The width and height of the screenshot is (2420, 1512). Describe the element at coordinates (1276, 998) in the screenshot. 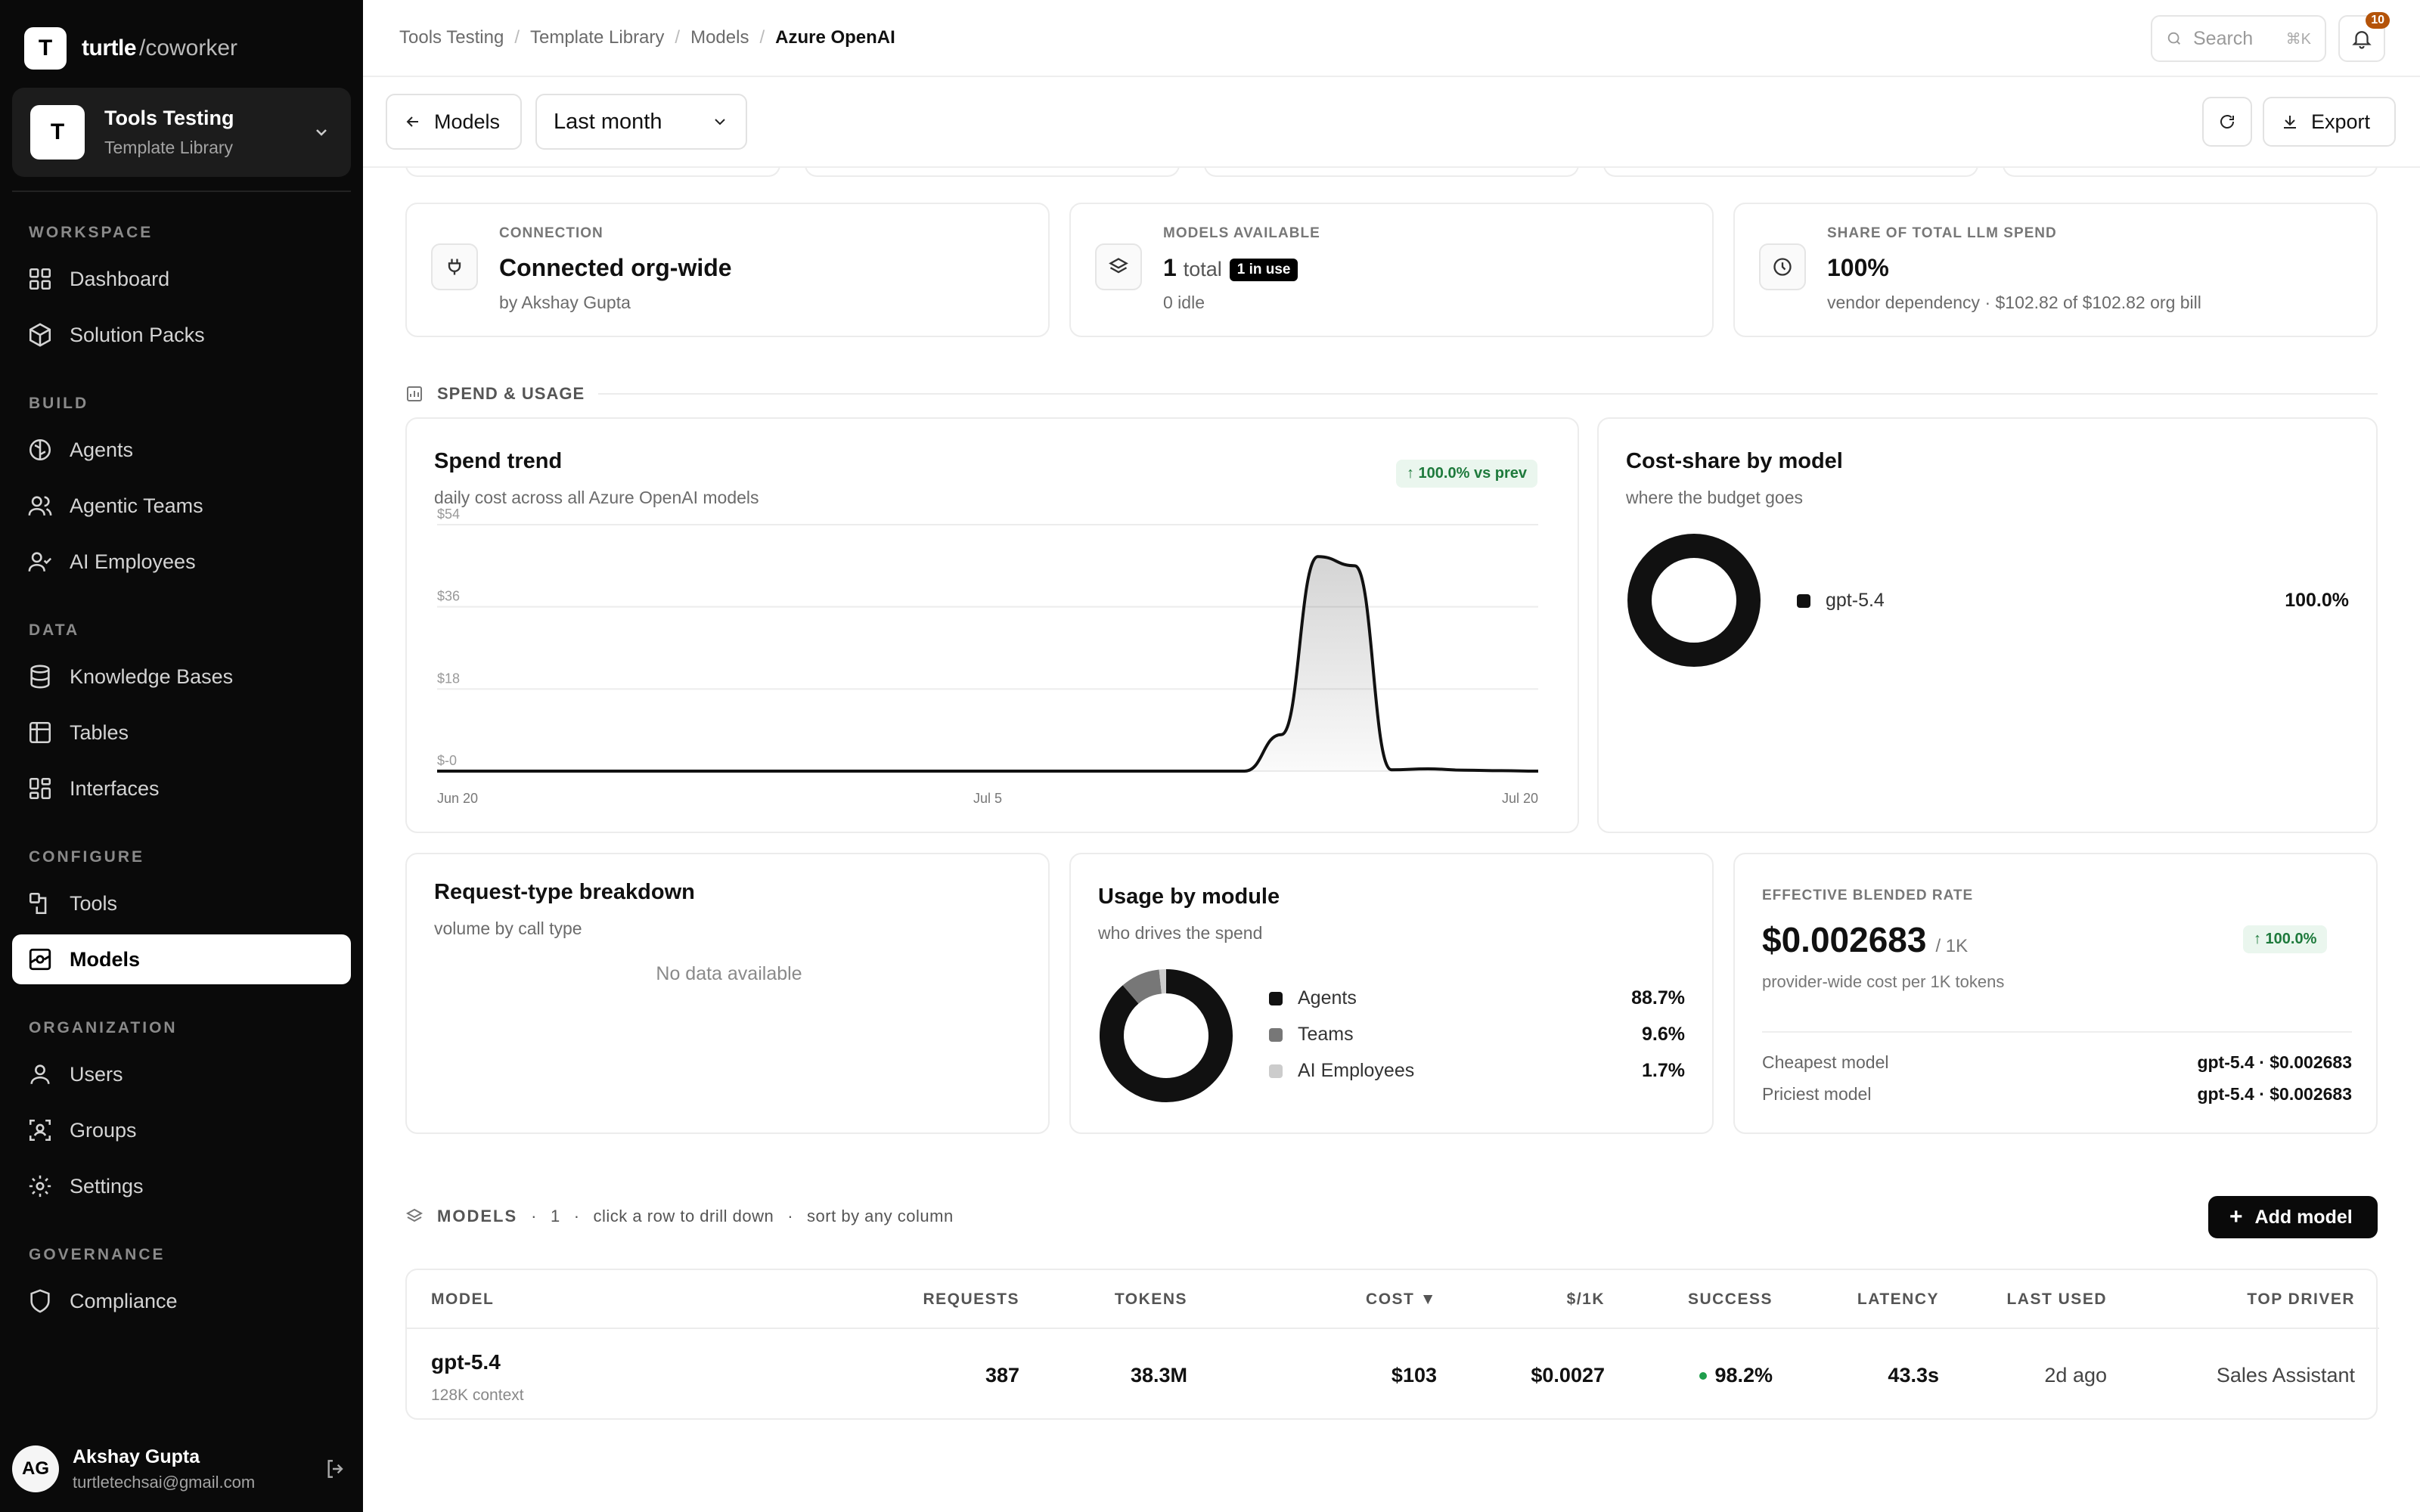

I see `legend-swatch` at that location.